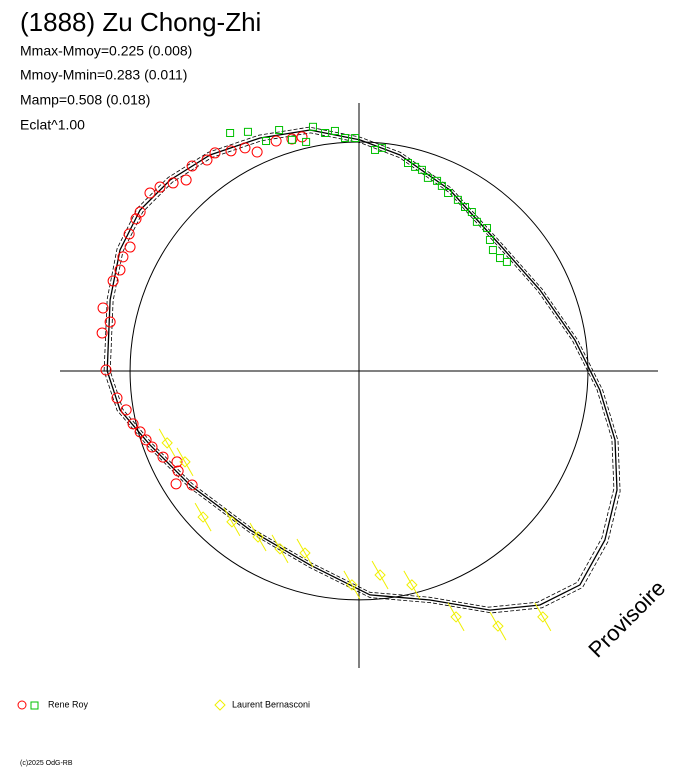  Describe the element at coordinates (626, 618) in the screenshot. I see `watermark: Provisoire` at that location.